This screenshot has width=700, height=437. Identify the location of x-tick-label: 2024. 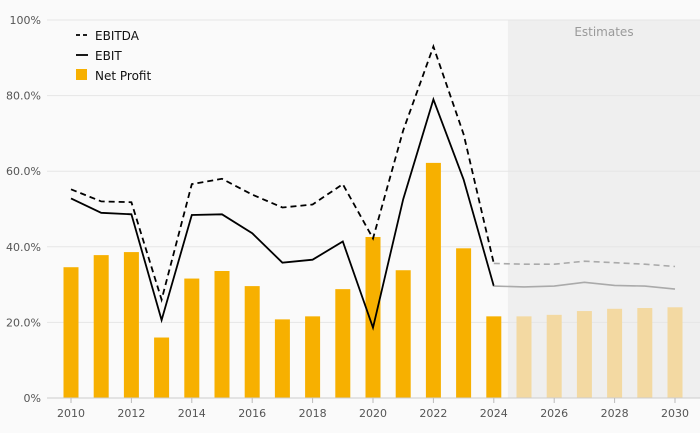
(494, 413).